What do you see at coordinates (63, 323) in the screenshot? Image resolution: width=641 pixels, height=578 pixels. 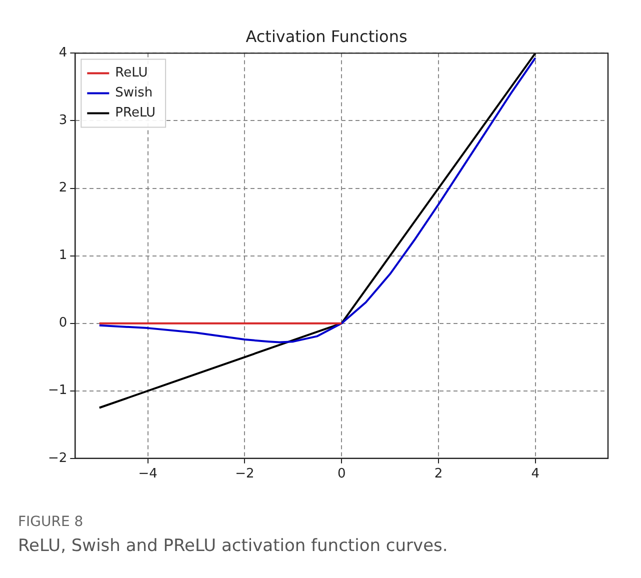 I see `y-tick-label: 0` at bounding box center [63, 323].